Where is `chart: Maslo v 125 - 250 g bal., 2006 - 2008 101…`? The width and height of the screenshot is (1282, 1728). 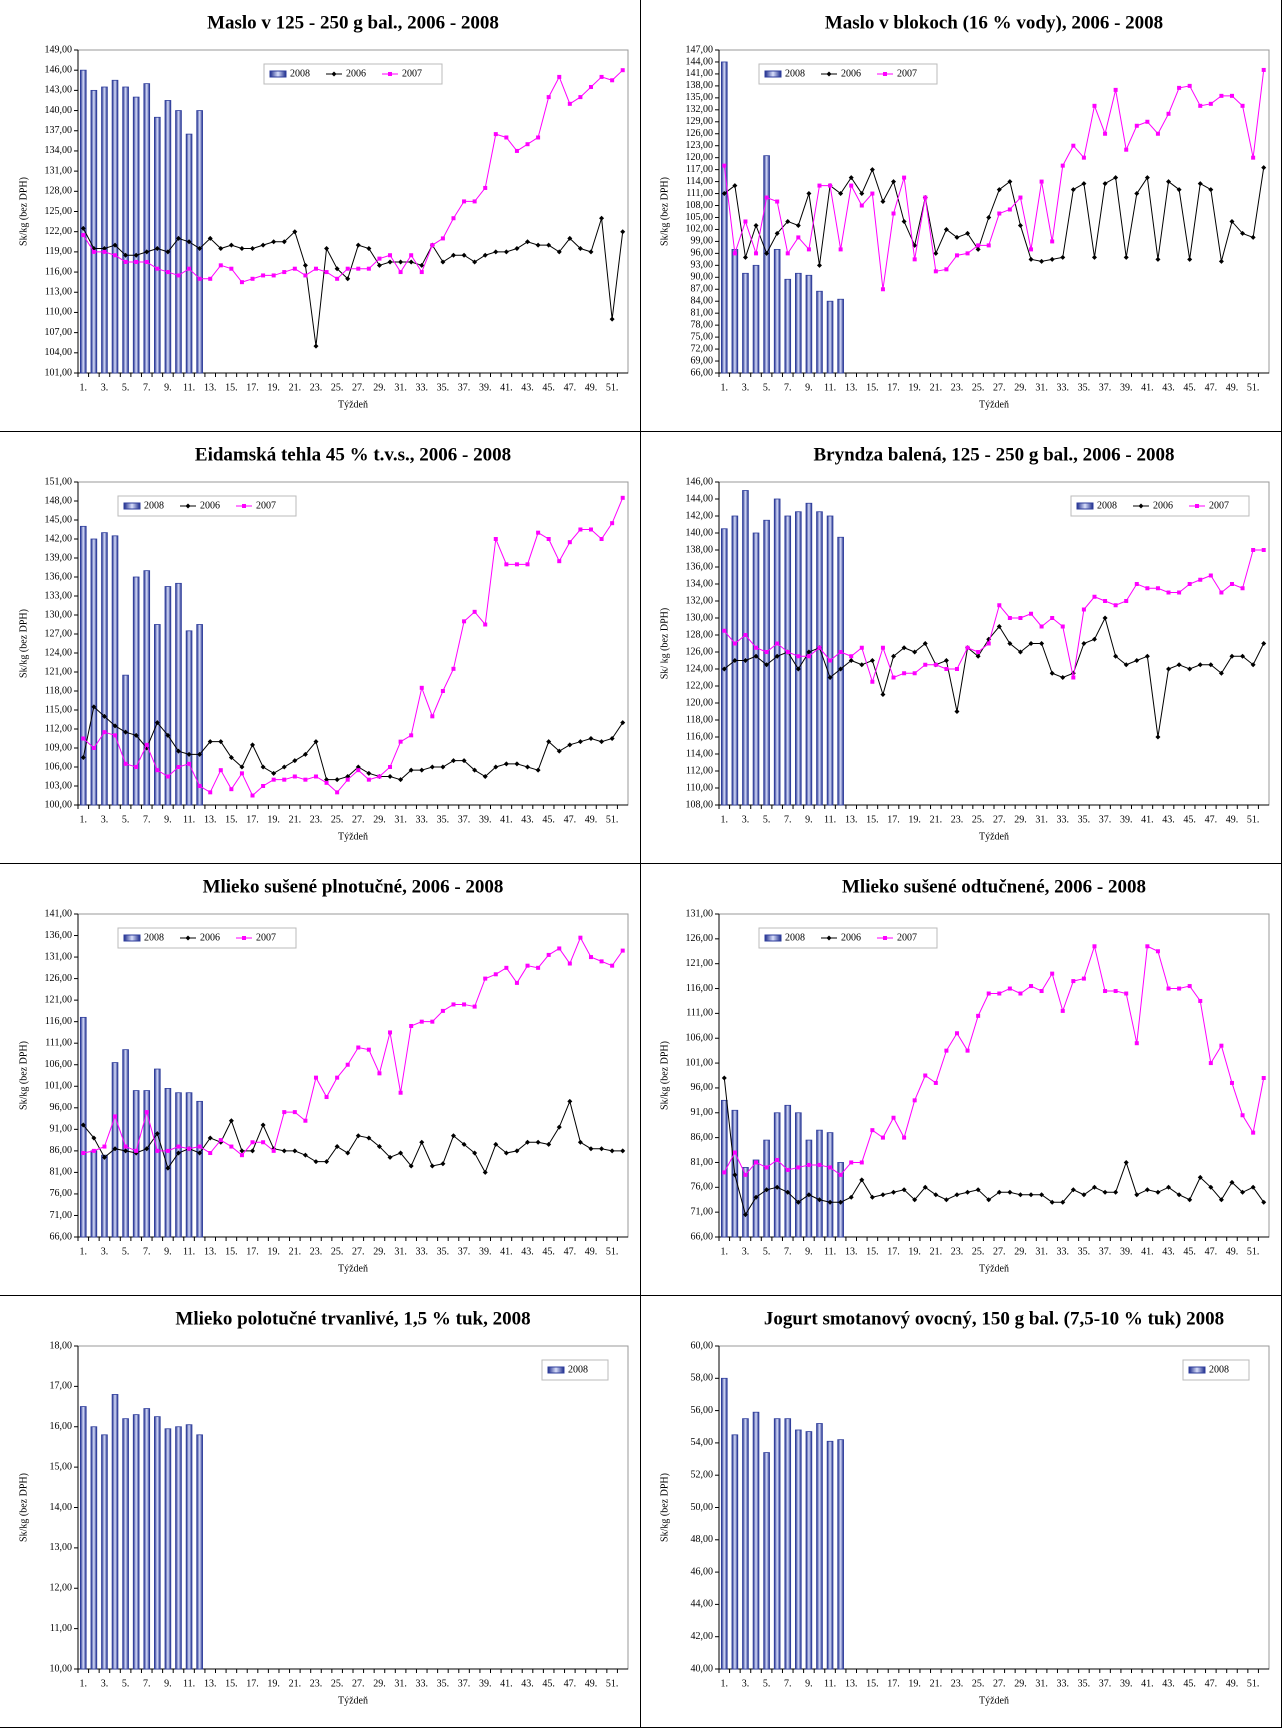
chart: Maslo v 125 - 250 g bal., 2006 - 2008 101… is located at coordinates (320, 215).